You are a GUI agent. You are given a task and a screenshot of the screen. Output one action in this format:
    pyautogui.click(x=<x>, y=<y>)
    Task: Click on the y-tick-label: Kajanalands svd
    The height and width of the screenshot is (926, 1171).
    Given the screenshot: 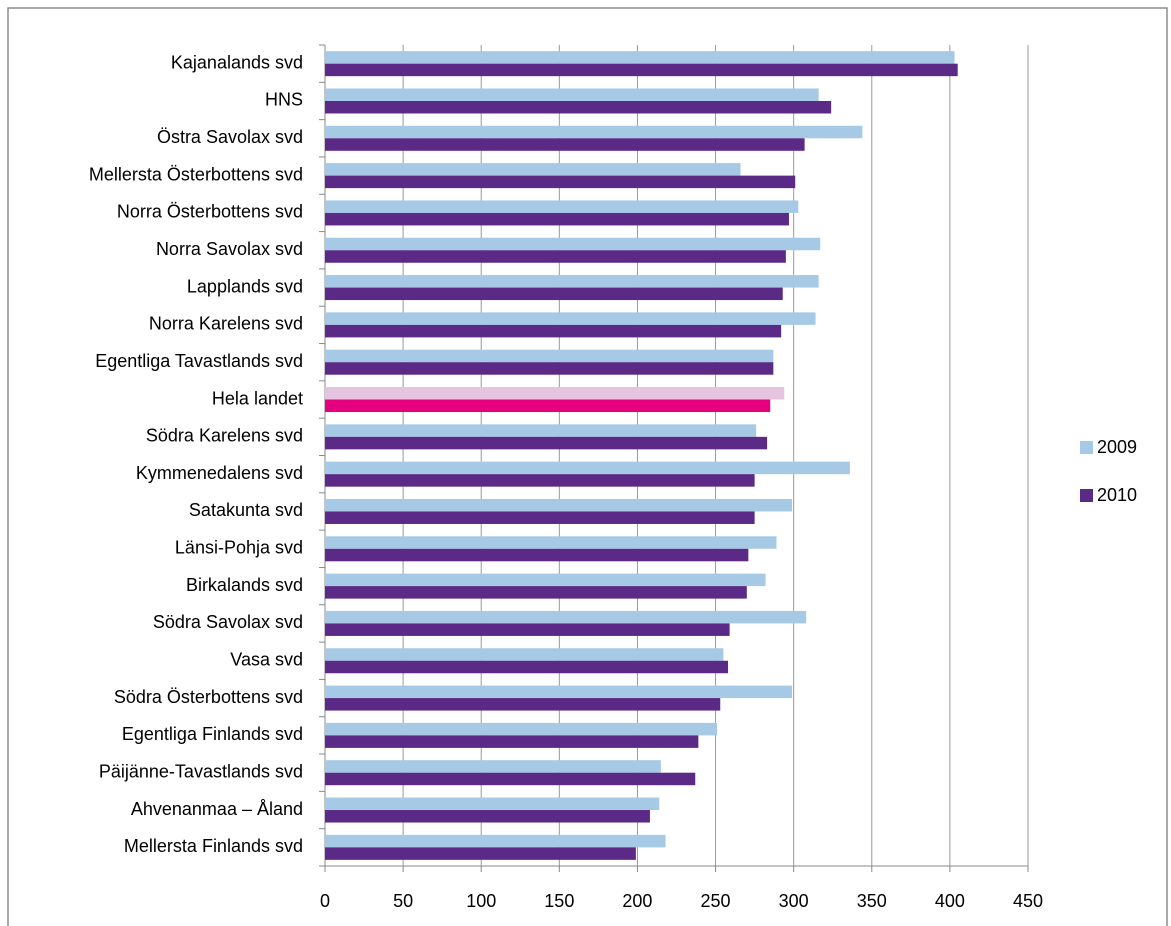 What is the action you would take?
    pyautogui.click(x=237, y=62)
    